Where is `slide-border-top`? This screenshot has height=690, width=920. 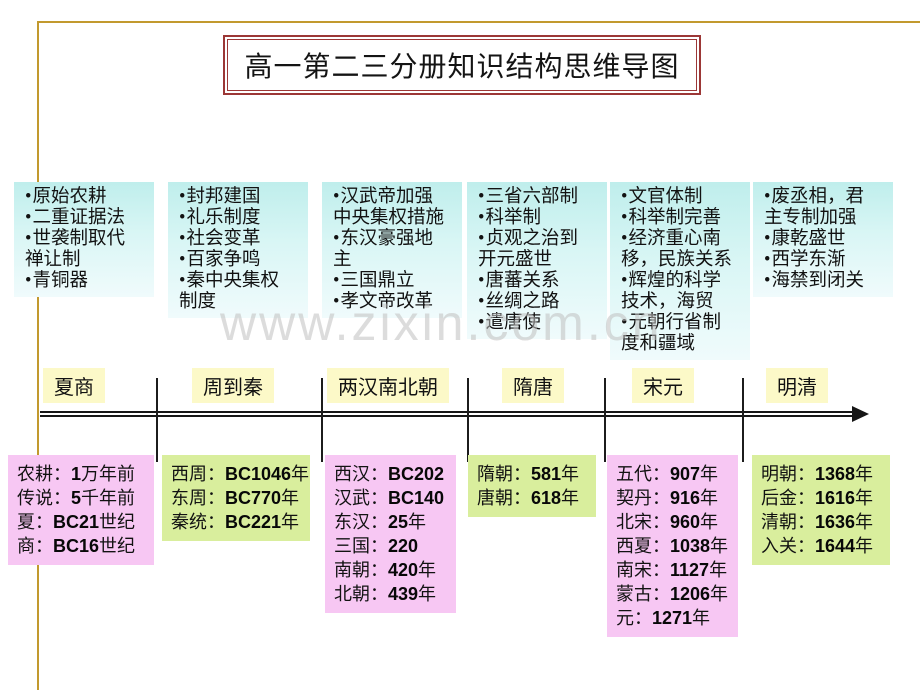 slide-border-top is located at coordinates (478, 22).